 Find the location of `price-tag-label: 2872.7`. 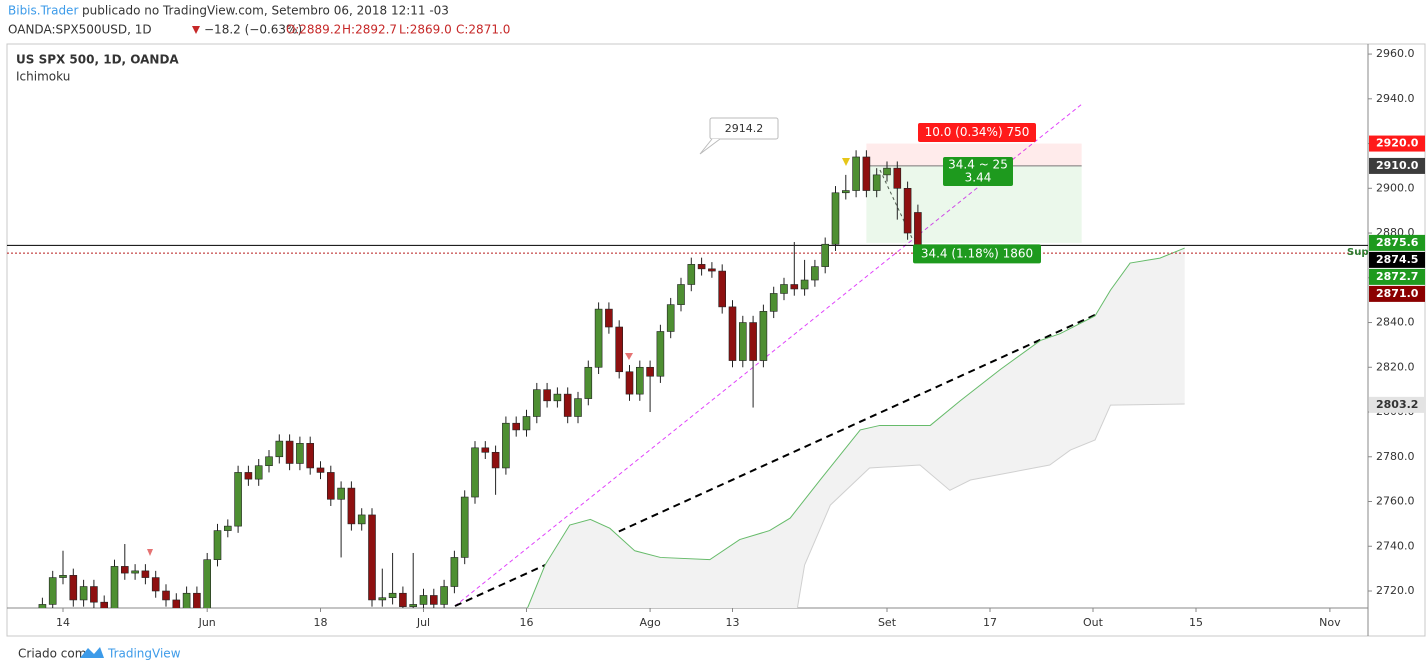

price-tag-label: 2872.7 is located at coordinates (1397, 276).